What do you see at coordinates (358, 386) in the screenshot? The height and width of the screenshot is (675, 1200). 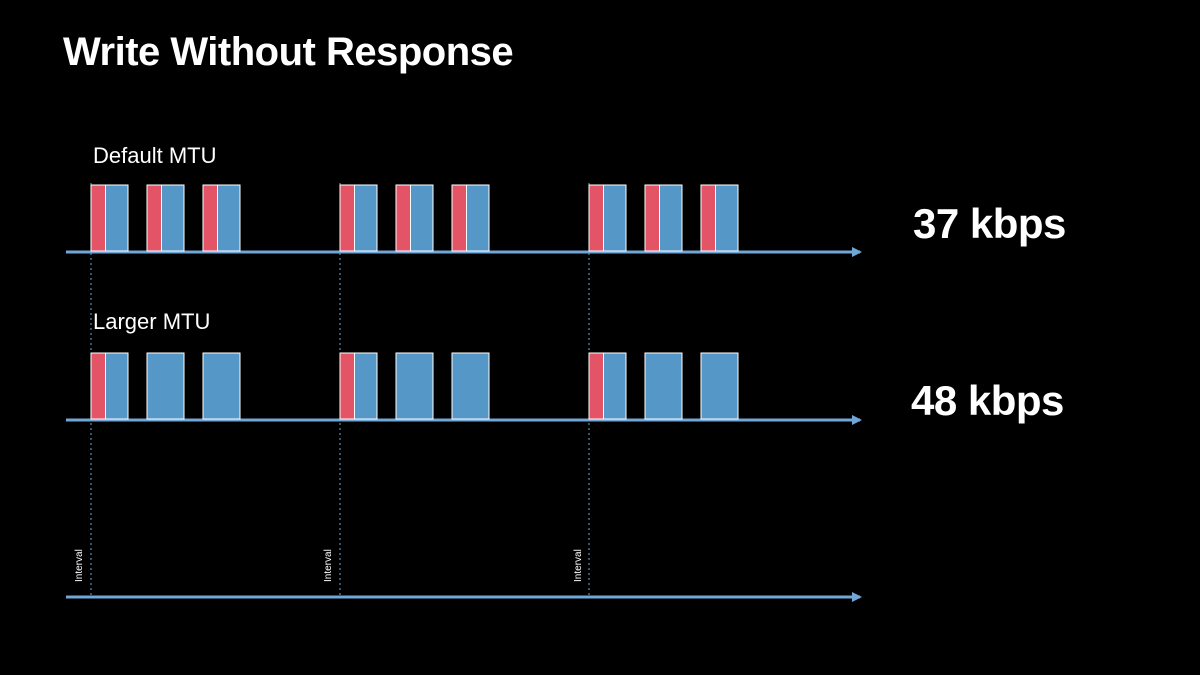 I see `packet-r2-i2-p1` at bounding box center [358, 386].